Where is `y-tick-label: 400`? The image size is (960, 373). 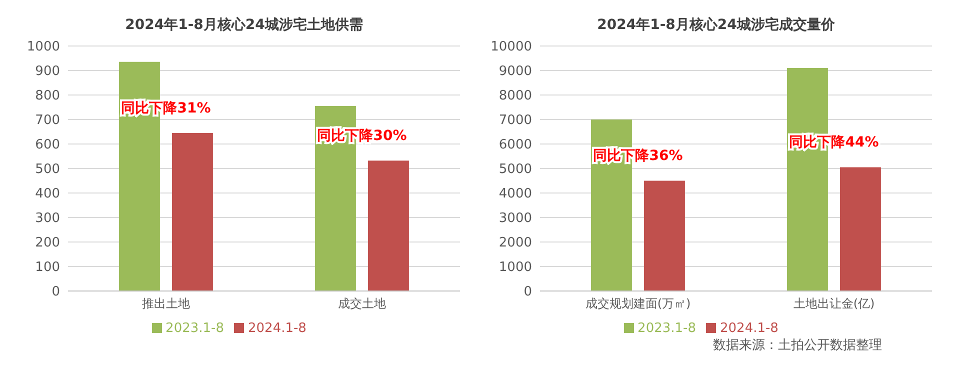
y-tick-label: 400 is located at coordinates (47, 194).